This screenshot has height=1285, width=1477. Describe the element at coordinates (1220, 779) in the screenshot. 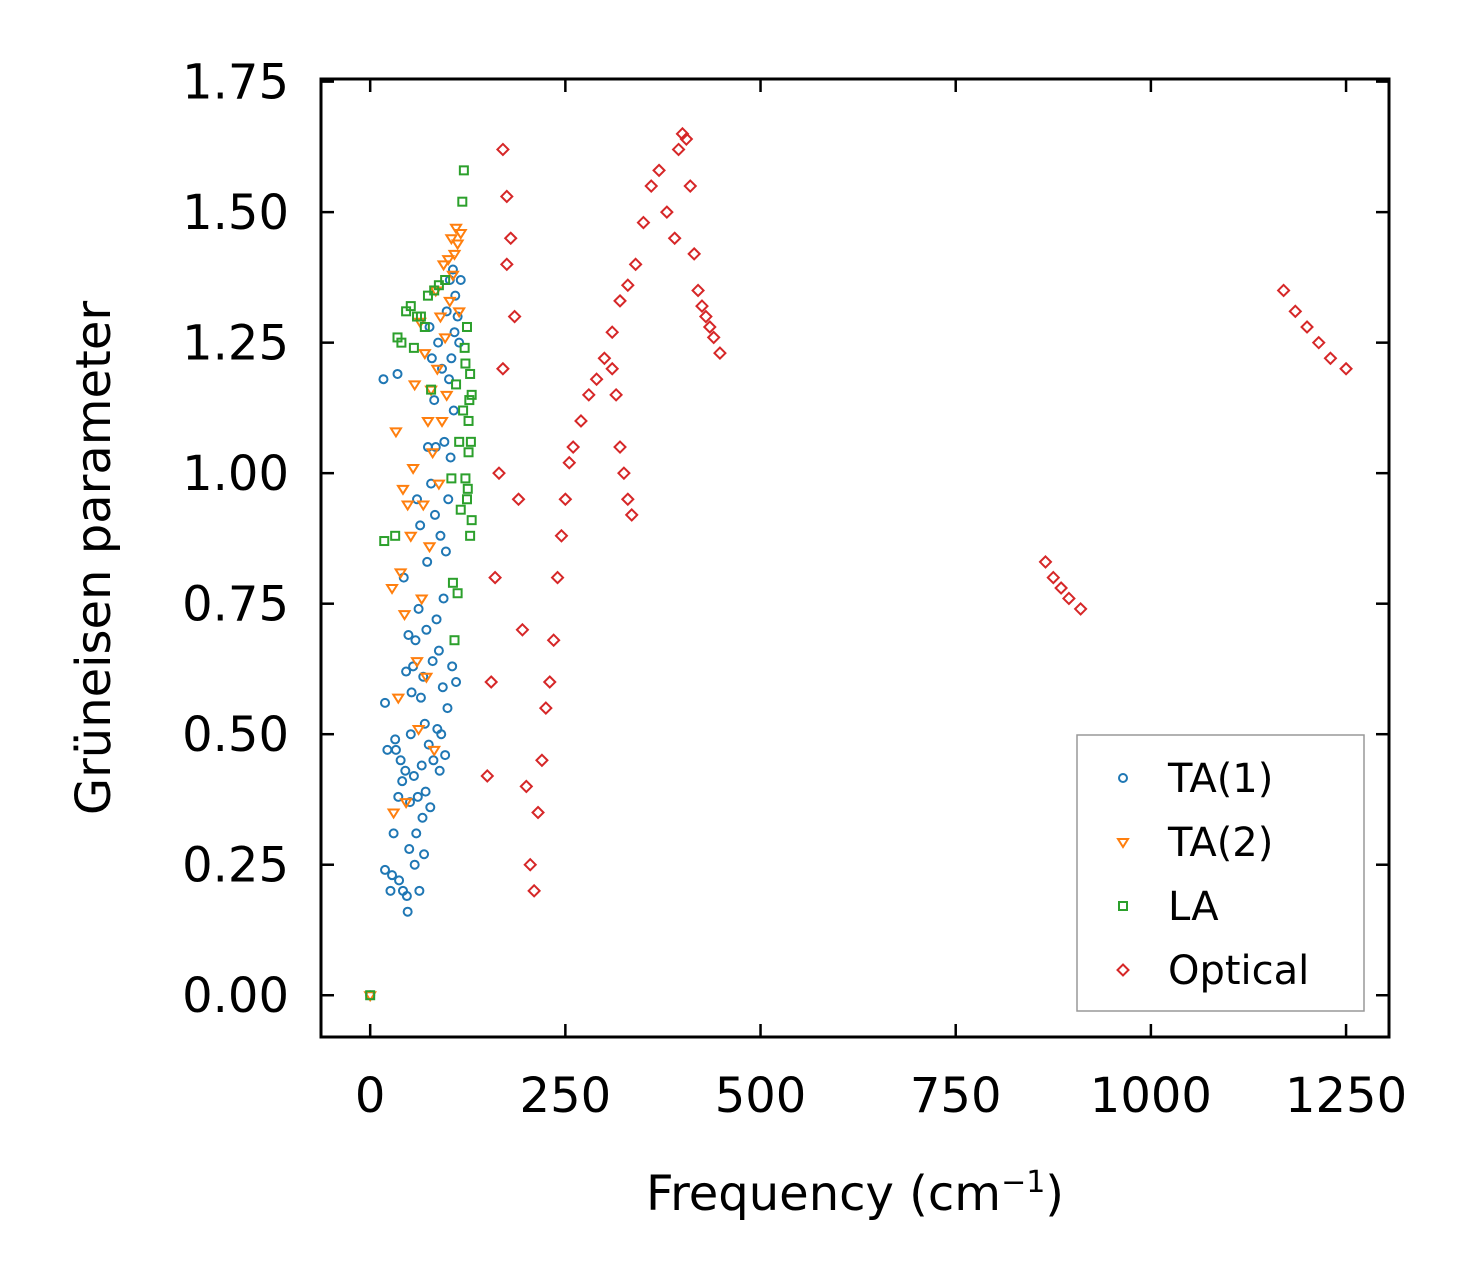

I see `legend-label: TA(1)` at that location.